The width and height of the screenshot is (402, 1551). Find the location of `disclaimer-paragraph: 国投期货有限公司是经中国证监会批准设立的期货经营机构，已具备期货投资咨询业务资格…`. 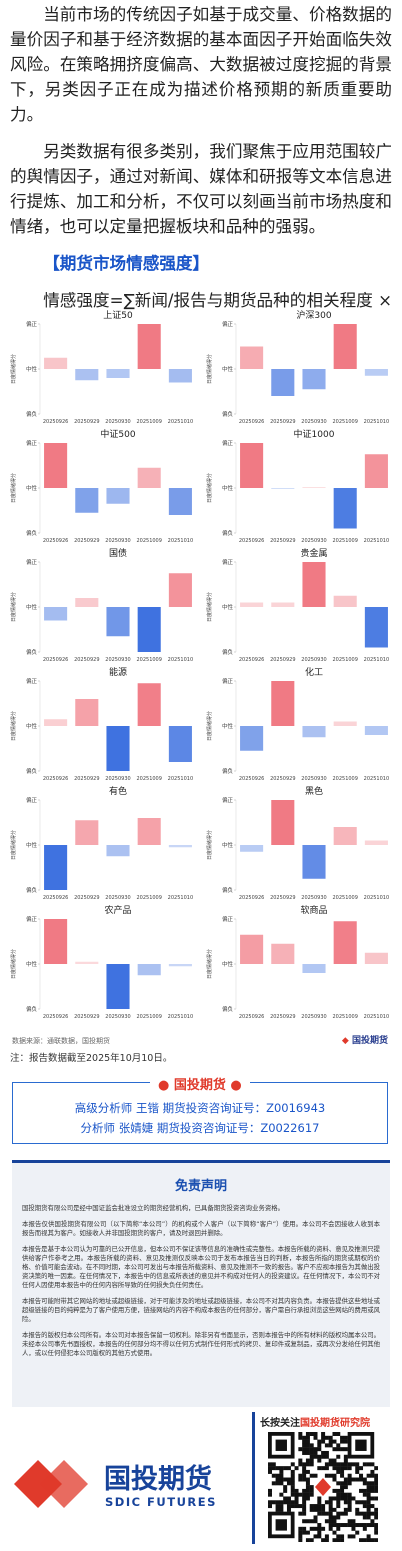

disclaimer-paragraph: 国投期货有限公司是经中国证监会批准设立的期货经营机构，已具备期货投资咨询业务资格… is located at coordinates (153, 1208).